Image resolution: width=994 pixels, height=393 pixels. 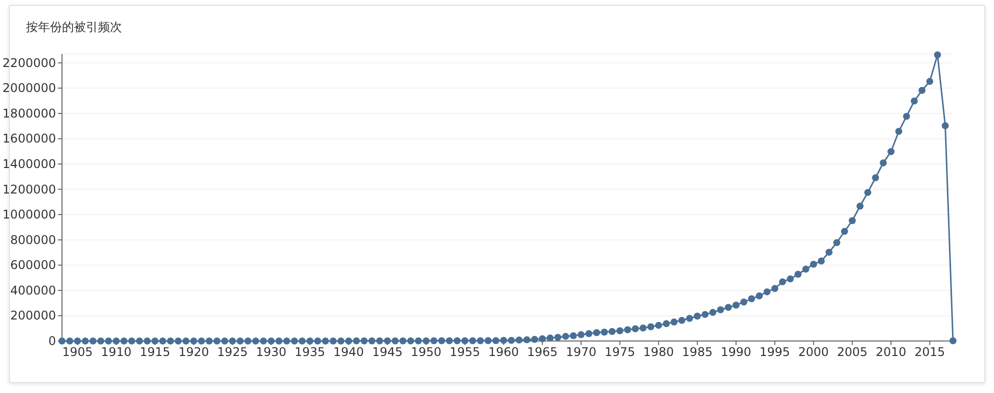 I want to click on x-tick-label: 1905, so click(x=77, y=352).